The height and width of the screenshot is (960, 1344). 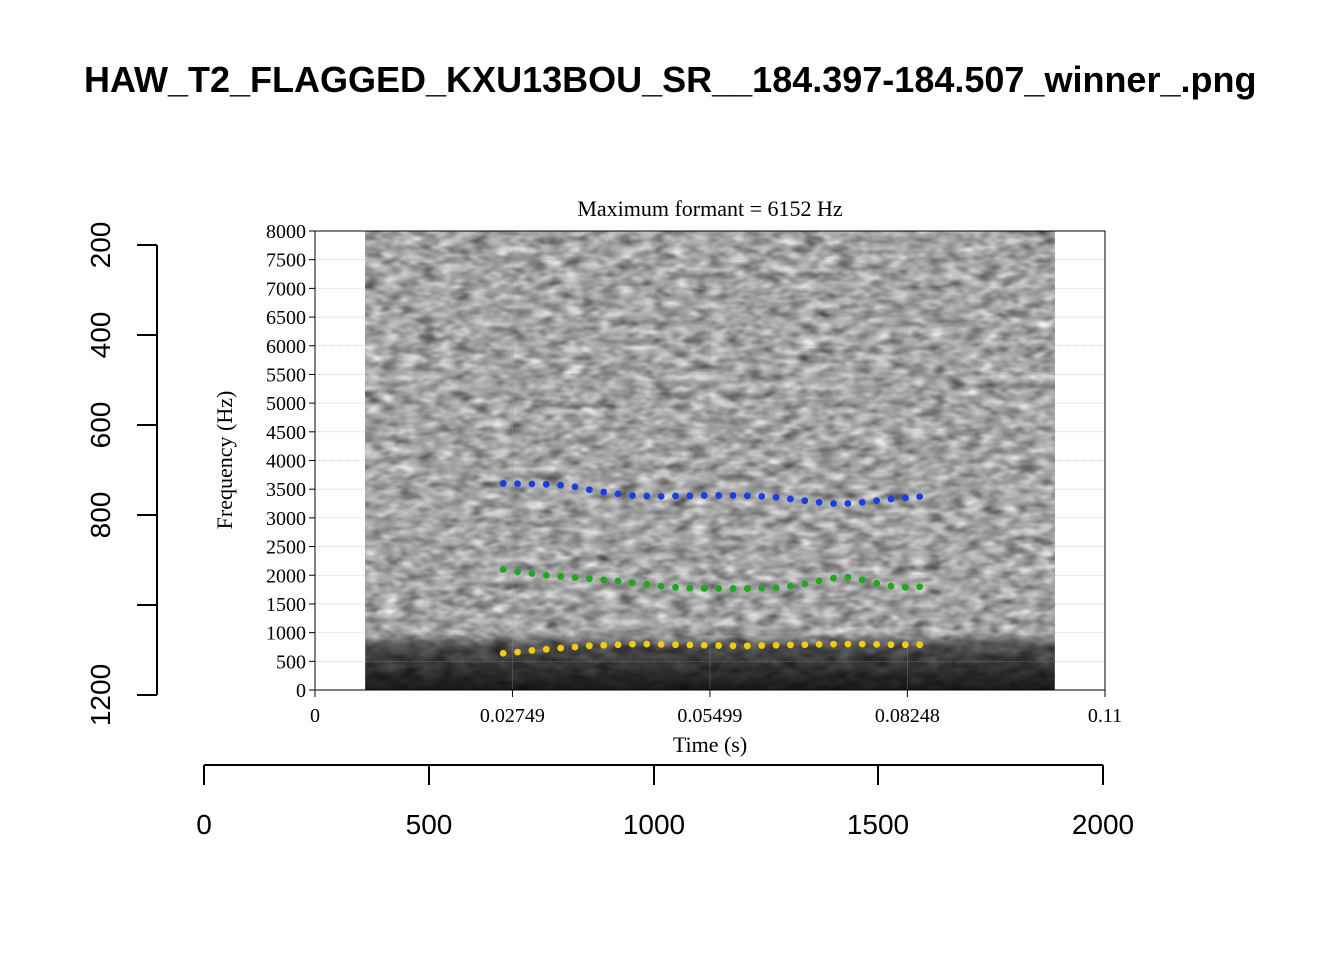 What do you see at coordinates (1103, 824) in the screenshot?
I see `outer-x-tick-label: 2000` at bounding box center [1103, 824].